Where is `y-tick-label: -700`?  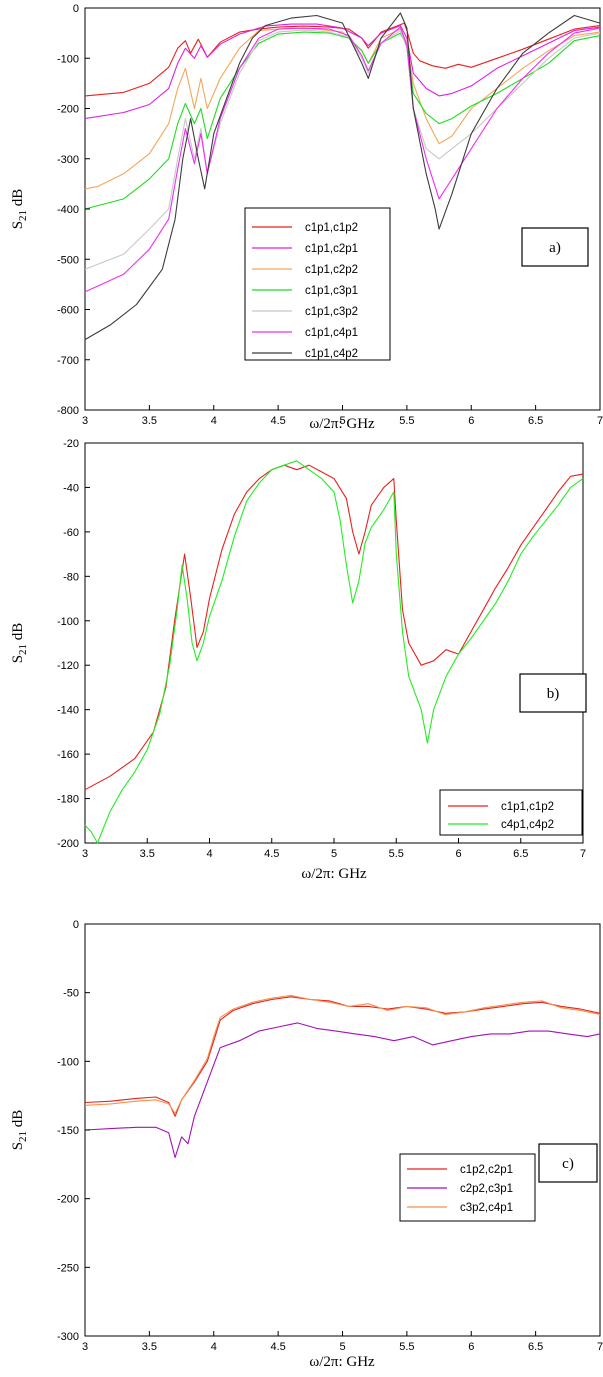
y-tick-label: -700 is located at coordinates (68, 361).